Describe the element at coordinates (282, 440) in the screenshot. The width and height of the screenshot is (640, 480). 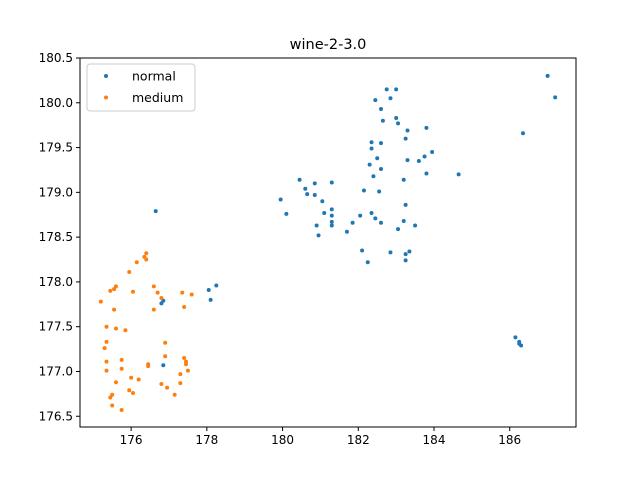
I see `x-tick-label: 180` at that location.